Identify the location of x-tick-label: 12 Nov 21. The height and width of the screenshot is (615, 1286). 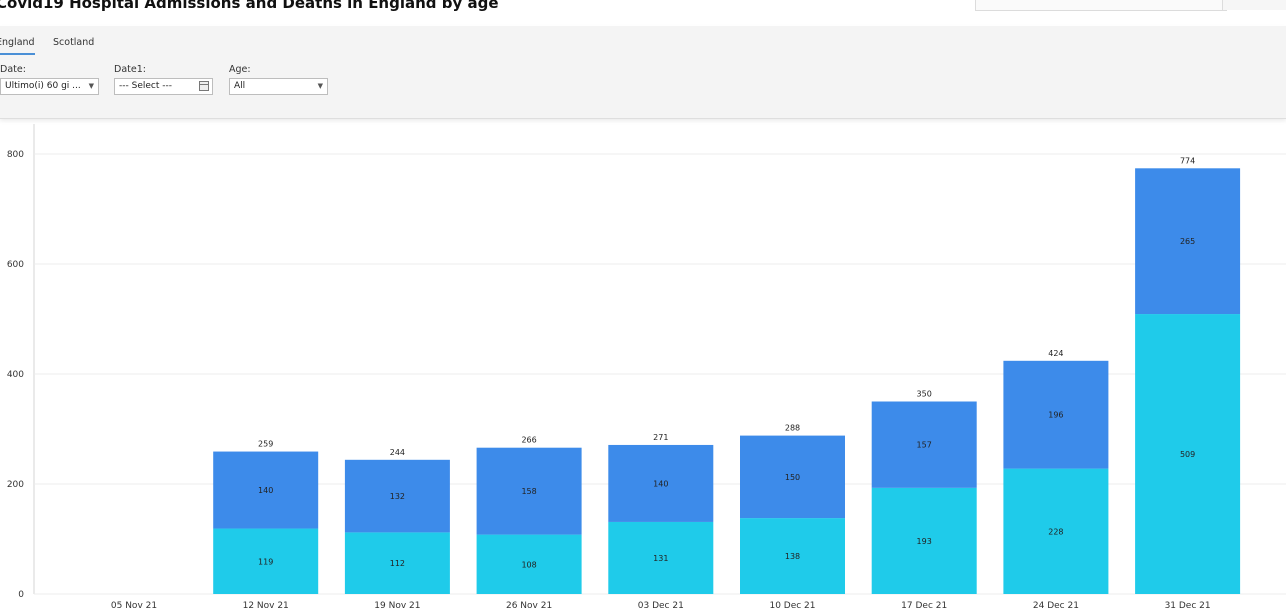
(266, 606).